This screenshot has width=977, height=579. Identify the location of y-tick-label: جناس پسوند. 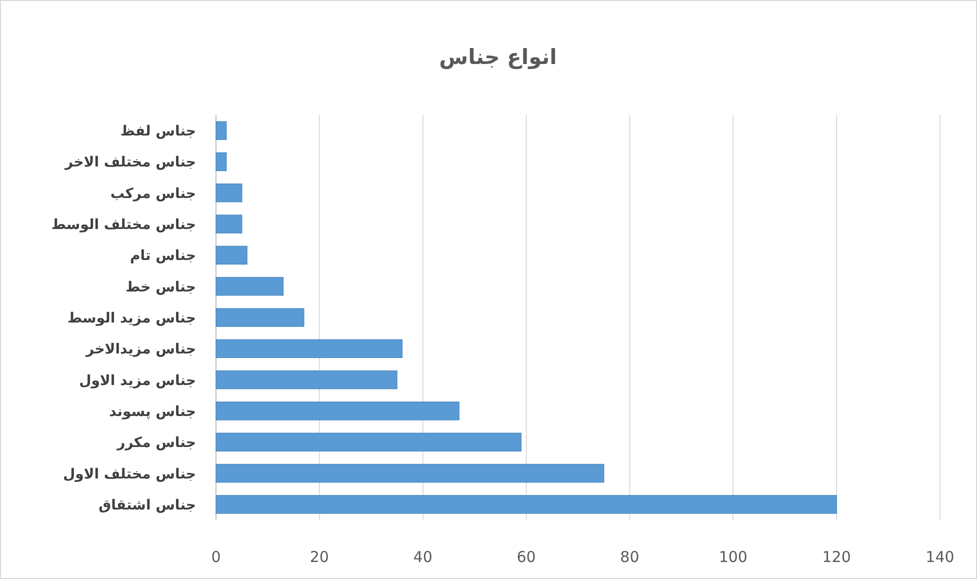
(152, 412).